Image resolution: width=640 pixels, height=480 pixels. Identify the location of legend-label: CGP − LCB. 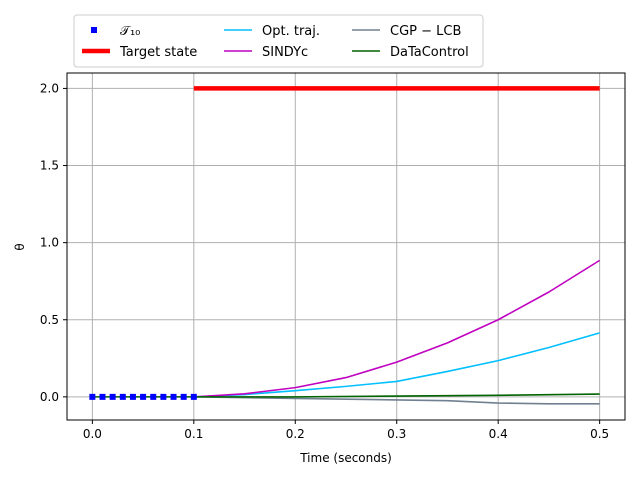
(425, 31).